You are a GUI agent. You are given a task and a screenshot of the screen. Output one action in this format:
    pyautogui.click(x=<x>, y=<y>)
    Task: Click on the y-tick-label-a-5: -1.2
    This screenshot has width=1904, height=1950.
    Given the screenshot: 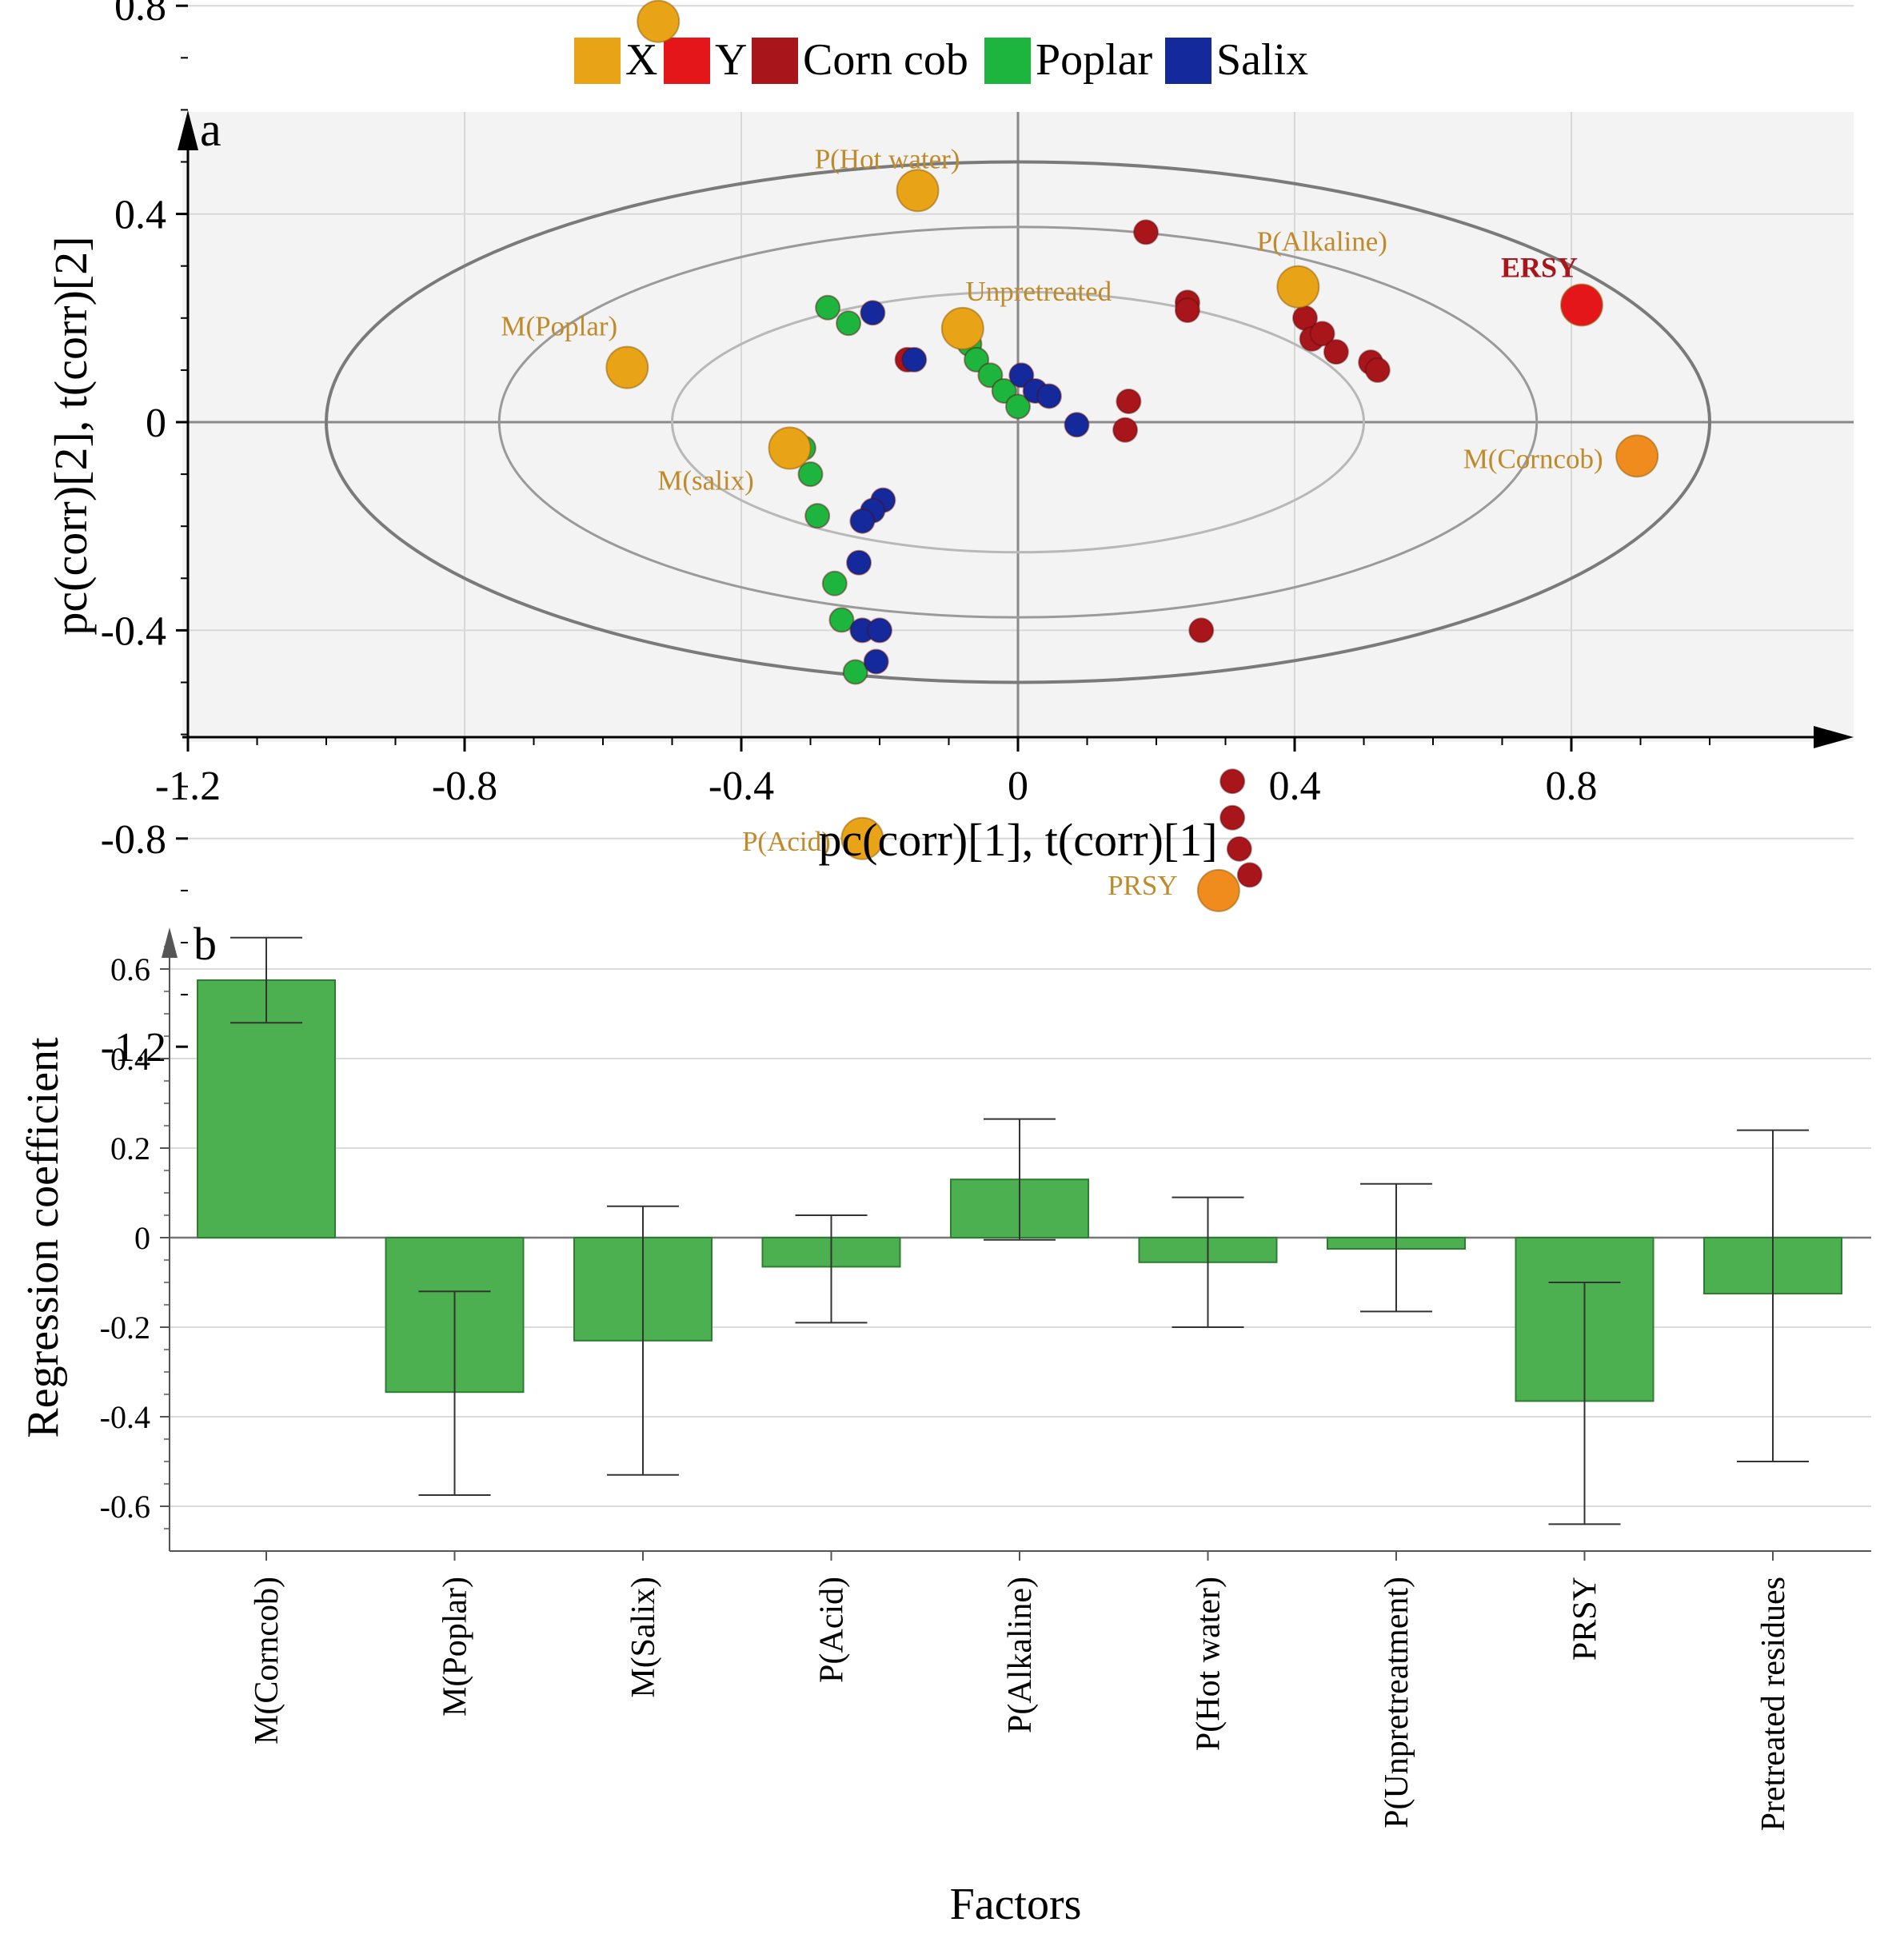 What is the action you would take?
    pyautogui.click(x=133, y=1048)
    